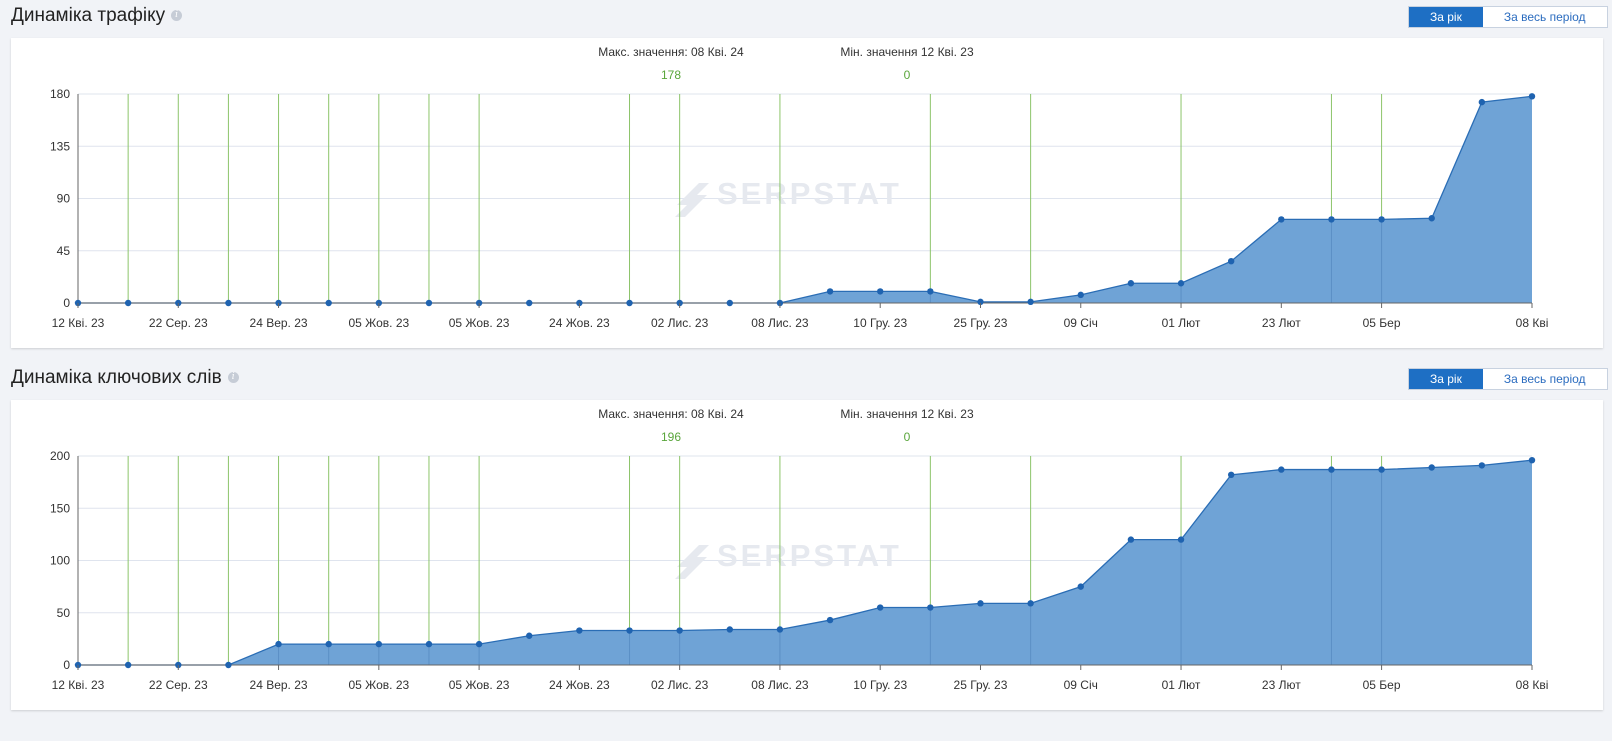 Image resolution: width=1612 pixels, height=741 pixels. Describe the element at coordinates (671, 414) in the screenshot. I see `max-value-label: Макс. значення: 08 Кві. 24` at that location.